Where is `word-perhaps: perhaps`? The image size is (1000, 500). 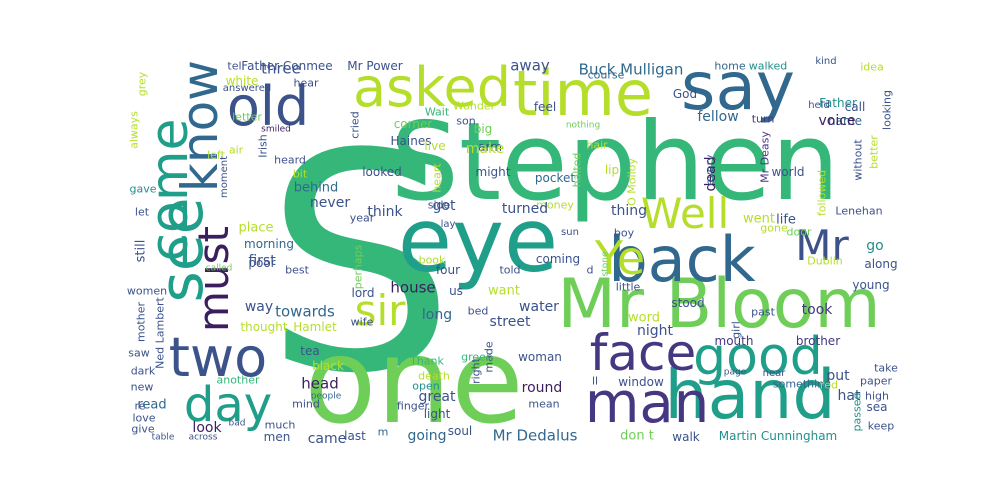
word-perhaps: perhaps is located at coordinates (358, 267).